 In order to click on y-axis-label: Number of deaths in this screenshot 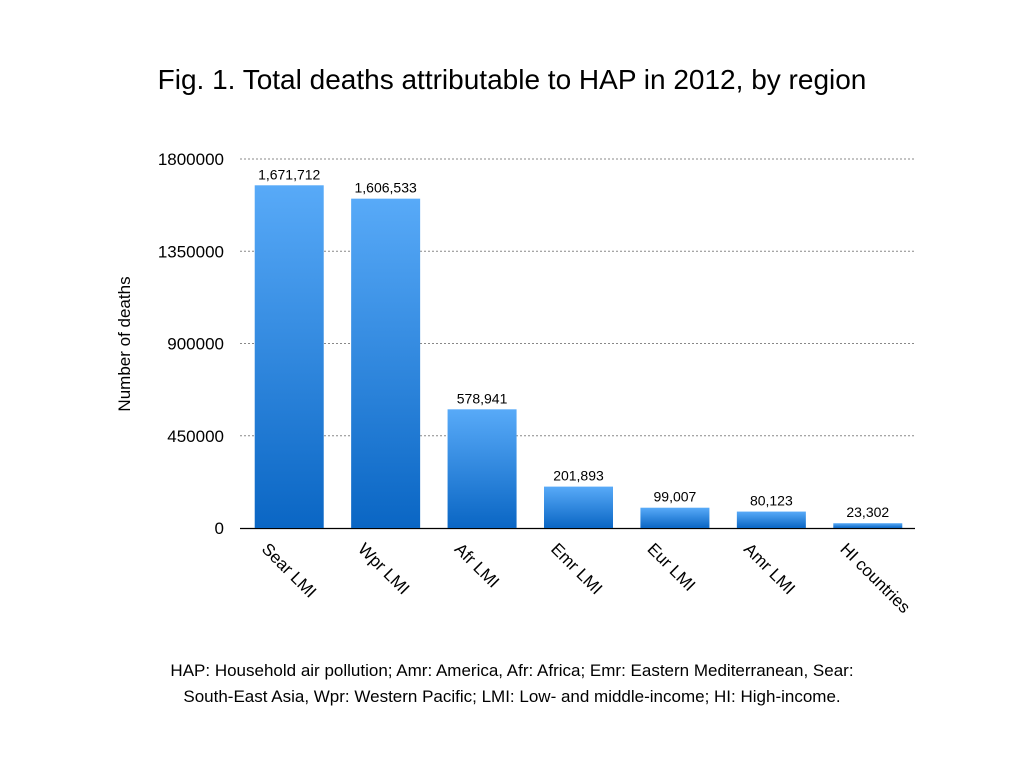, I will do `click(124, 343)`.